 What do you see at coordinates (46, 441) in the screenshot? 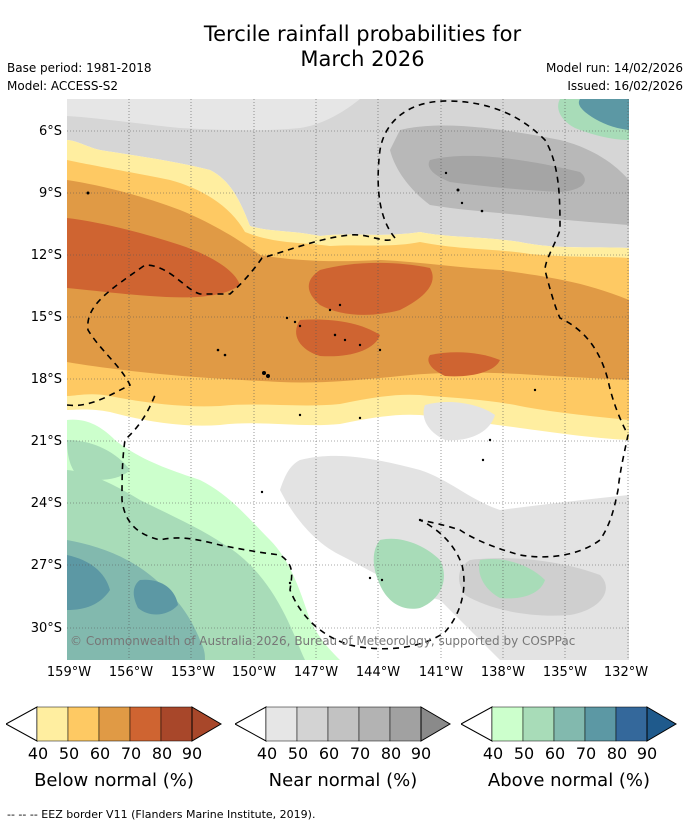
I see `lat-label-21s: 21°S` at bounding box center [46, 441].